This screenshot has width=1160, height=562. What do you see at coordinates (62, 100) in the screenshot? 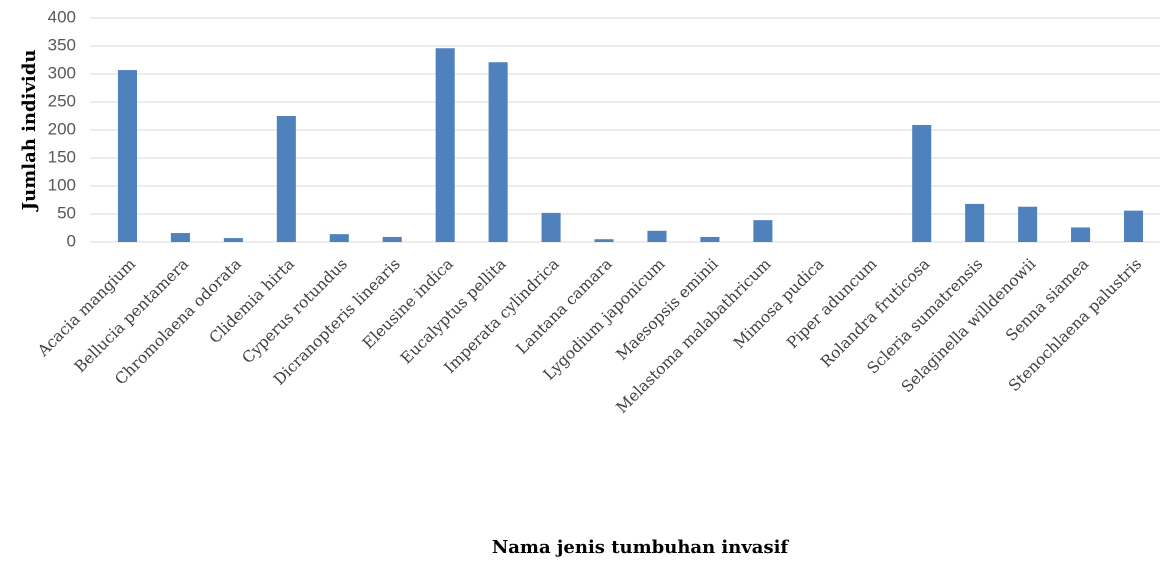
I see `y-tick-label: 250` at bounding box center [62, 100].